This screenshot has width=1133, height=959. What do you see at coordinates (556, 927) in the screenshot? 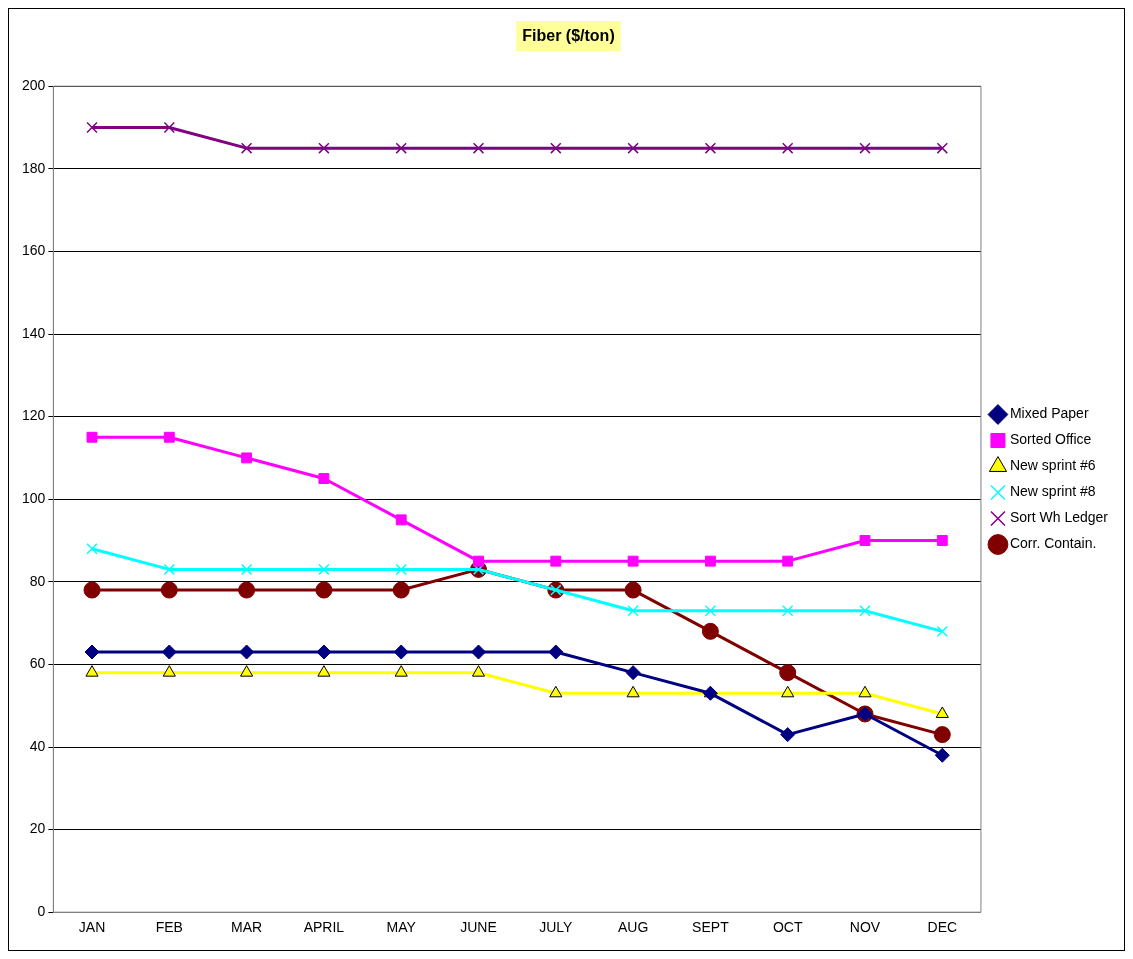
I see `x-tick-label: JULY` at bounding box center [556, 927].